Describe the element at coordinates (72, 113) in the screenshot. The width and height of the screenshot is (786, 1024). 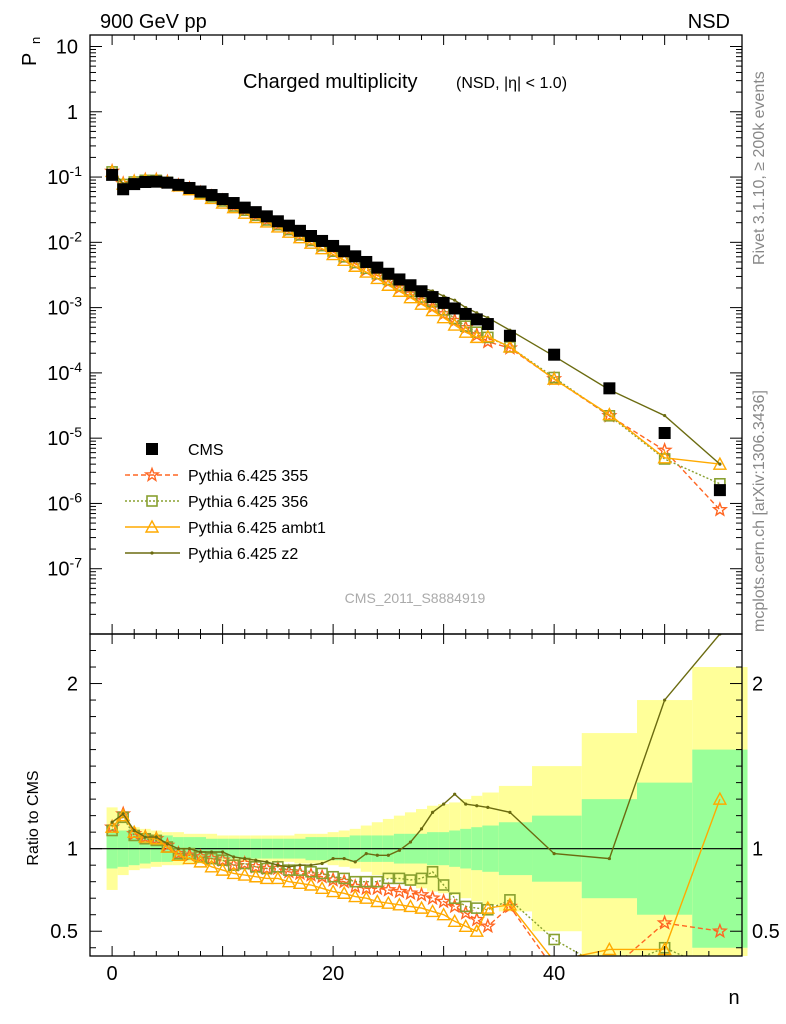
I see `main-y-tick-label: 1` at that location.